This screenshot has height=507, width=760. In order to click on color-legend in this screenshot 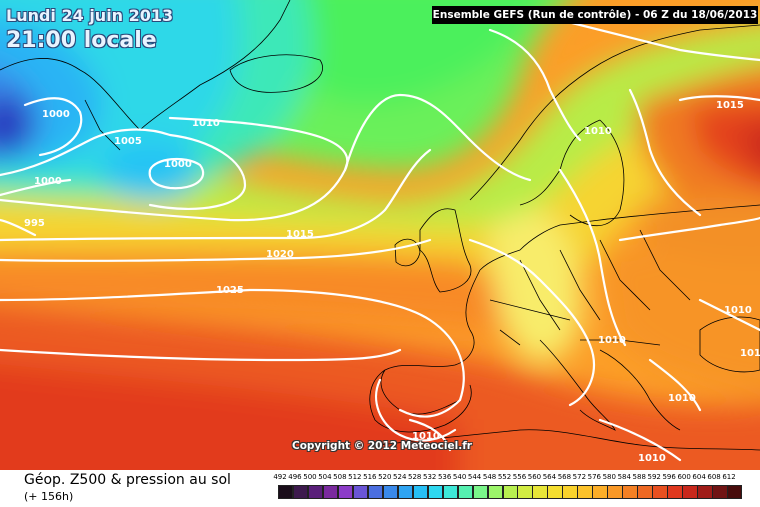, I will do `click(513, 492)`.